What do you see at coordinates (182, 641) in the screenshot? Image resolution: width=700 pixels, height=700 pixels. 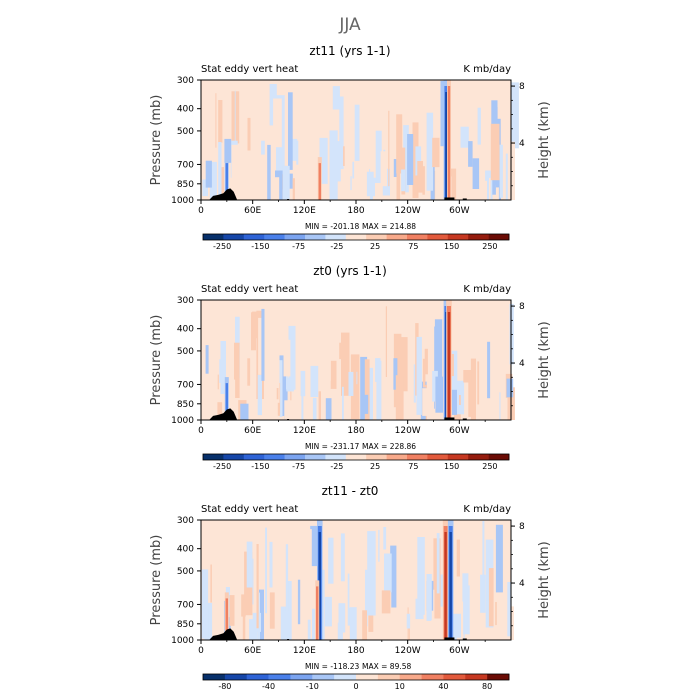 I see `y-tick-label: 1000` at bounding box center [182, 641].